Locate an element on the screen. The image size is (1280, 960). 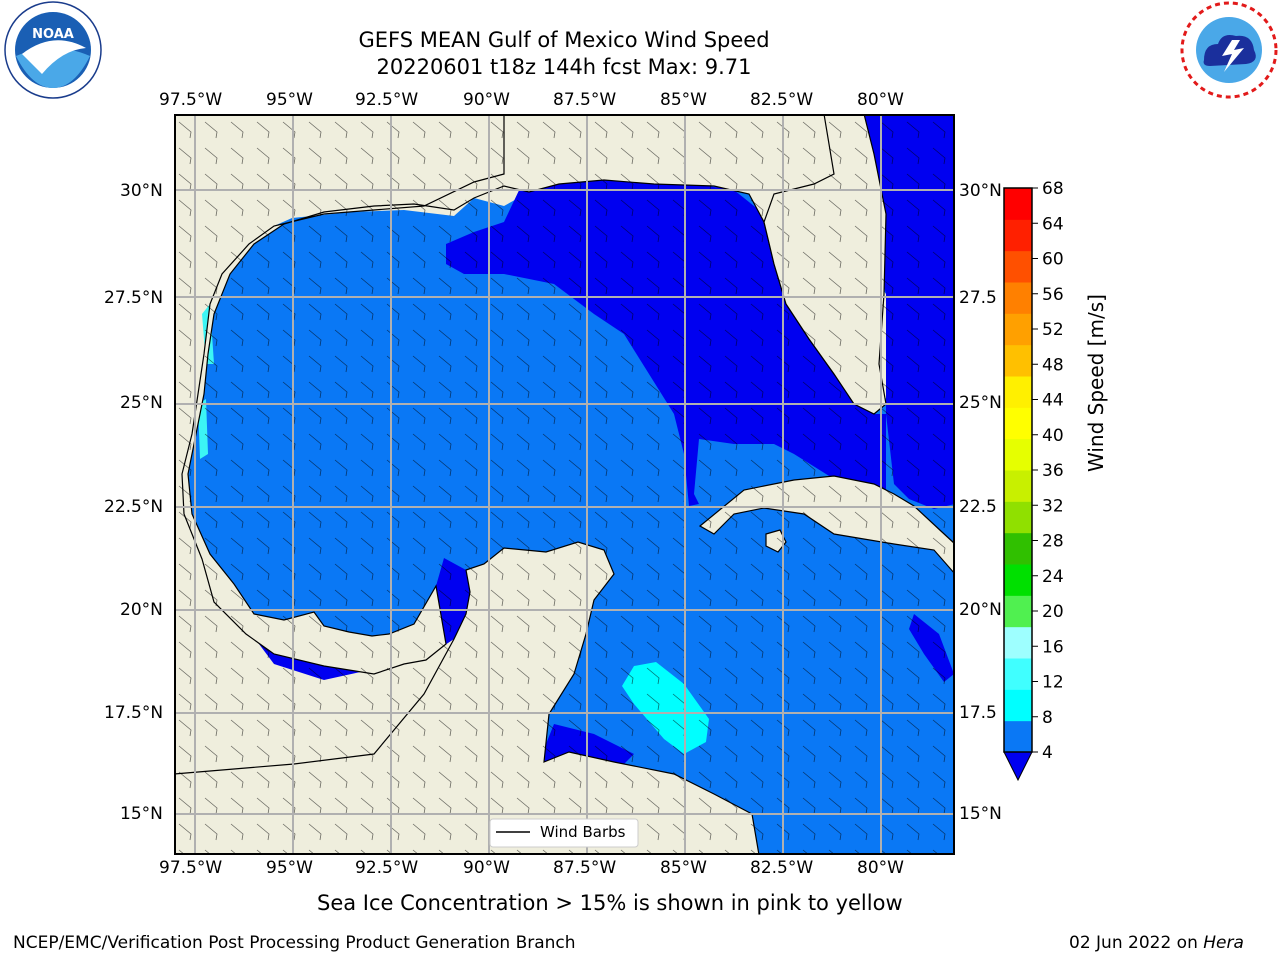
nws-logo is located at coordinates (1229, 50).